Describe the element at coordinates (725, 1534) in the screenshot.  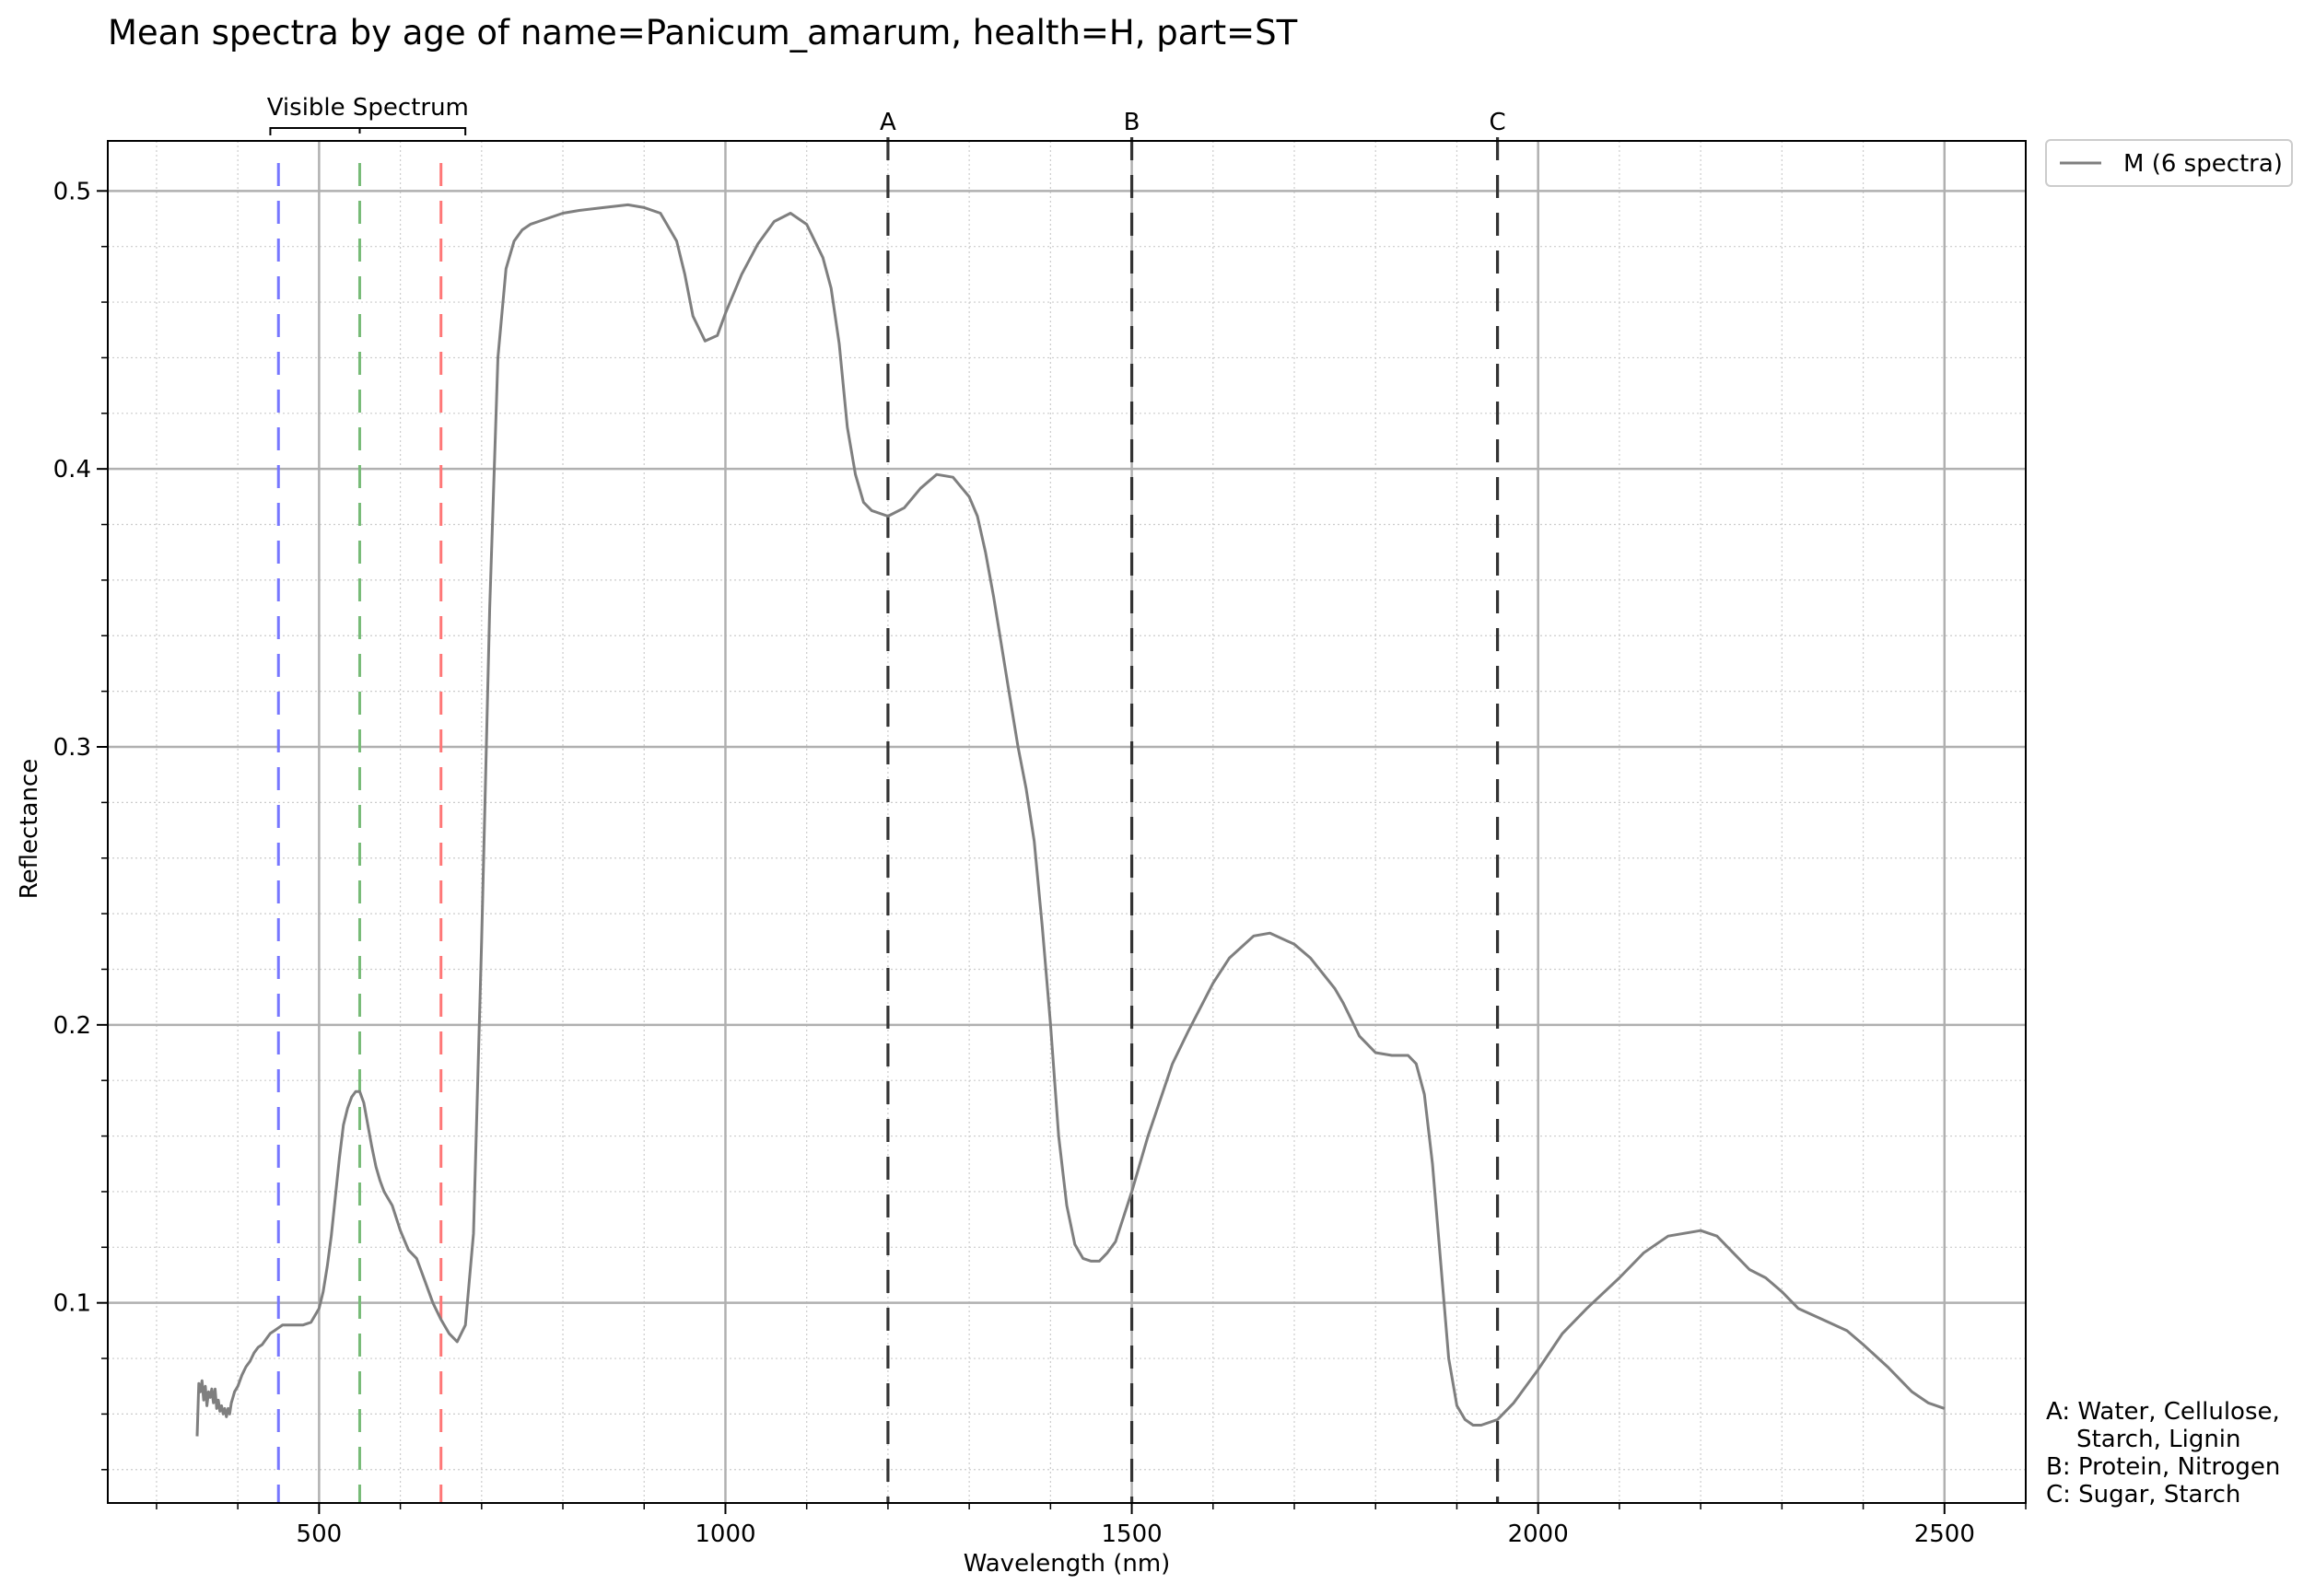
I see `x-tick-label: 1000` at that location.